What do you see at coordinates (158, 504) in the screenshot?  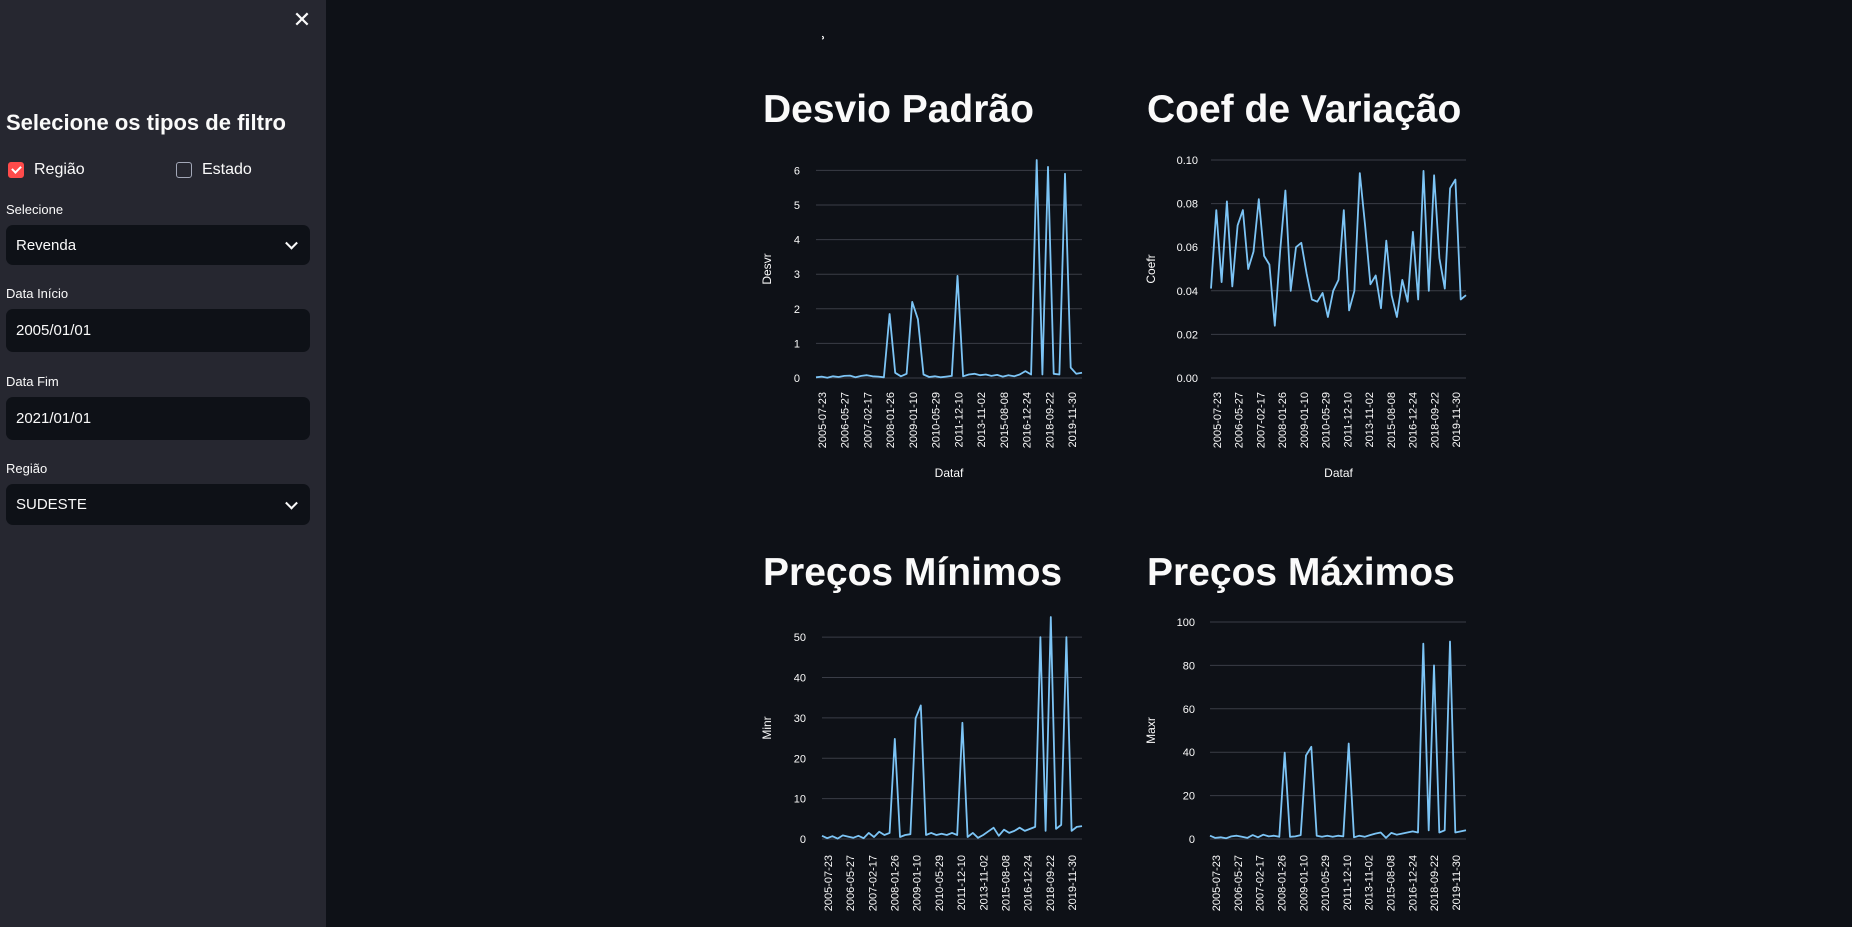 I see `regiao-select: SUDESTE` at bounding box center [158, 504].